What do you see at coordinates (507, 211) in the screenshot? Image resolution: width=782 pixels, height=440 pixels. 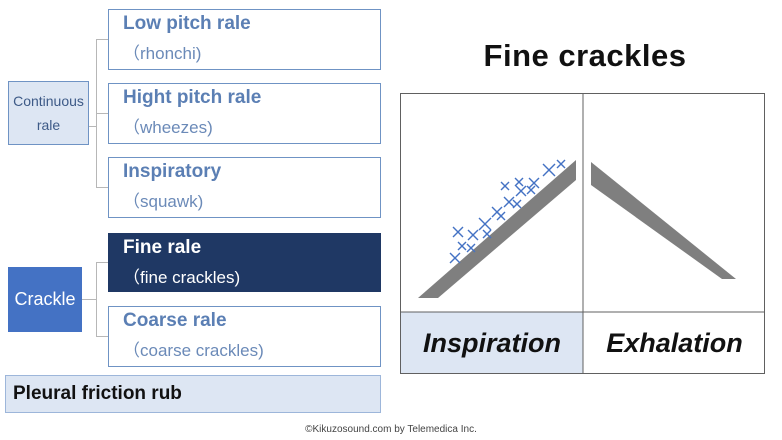 I see `fine-crackle-marks` at bounding box center [507, 211].